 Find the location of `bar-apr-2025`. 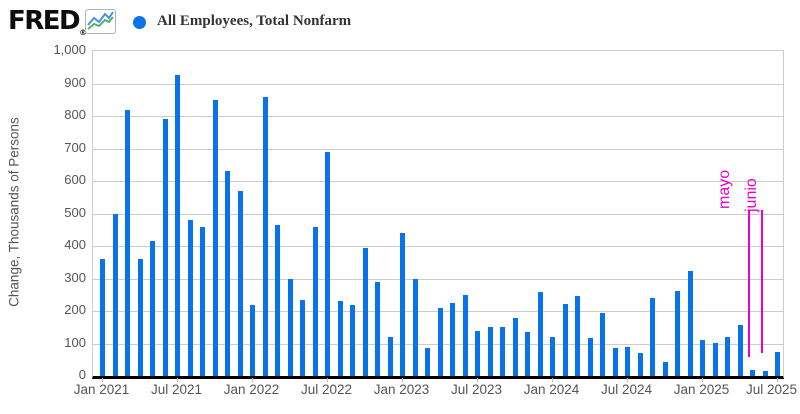

bar-apr-2025 is located at coordinates (740, 350).